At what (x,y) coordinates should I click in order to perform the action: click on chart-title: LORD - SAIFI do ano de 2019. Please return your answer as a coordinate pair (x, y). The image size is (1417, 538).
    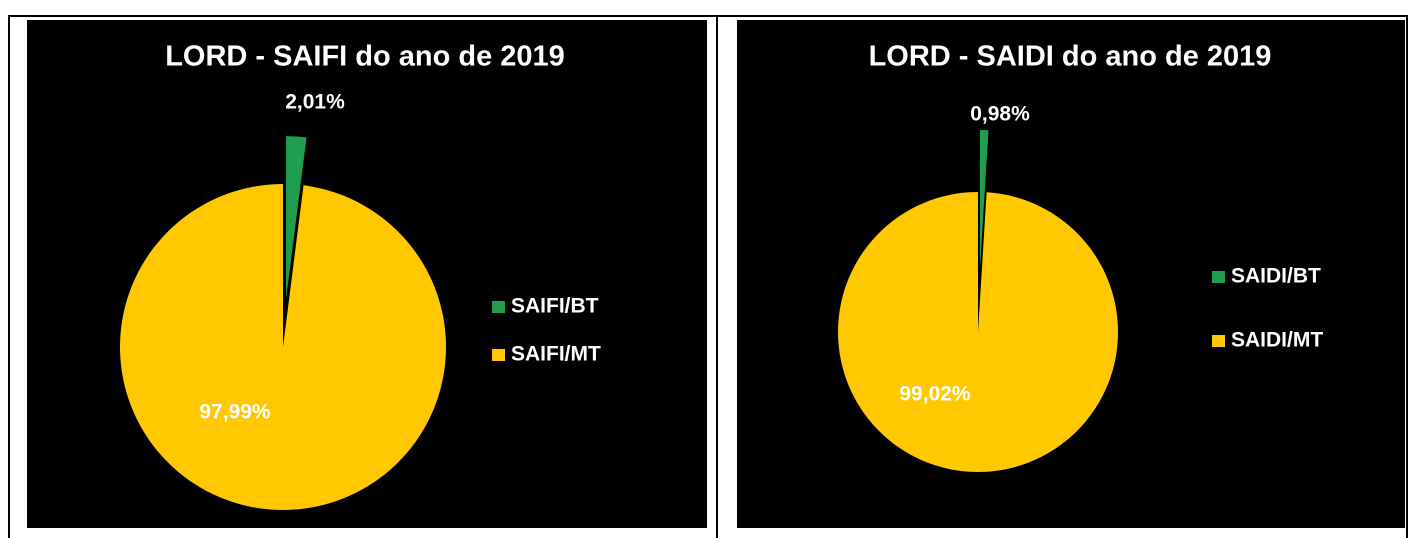
    Looking at the image, I should click on (365, 57).